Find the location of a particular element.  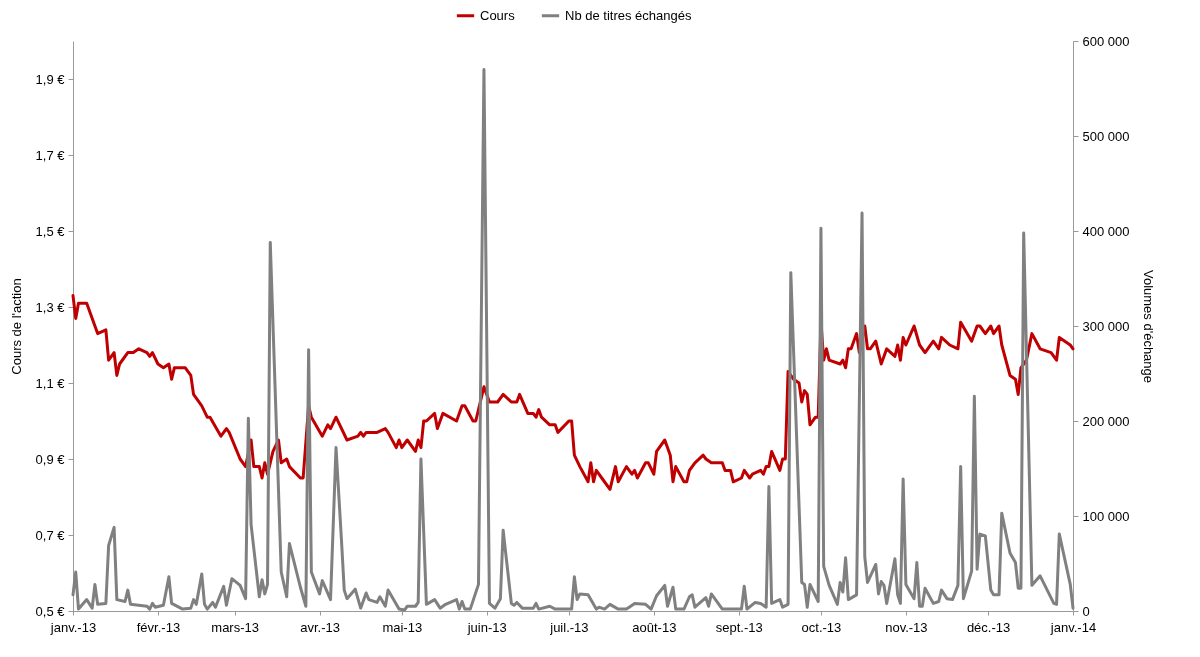

y-tick-label: 1,1 € is located at coordinates (50, 383).